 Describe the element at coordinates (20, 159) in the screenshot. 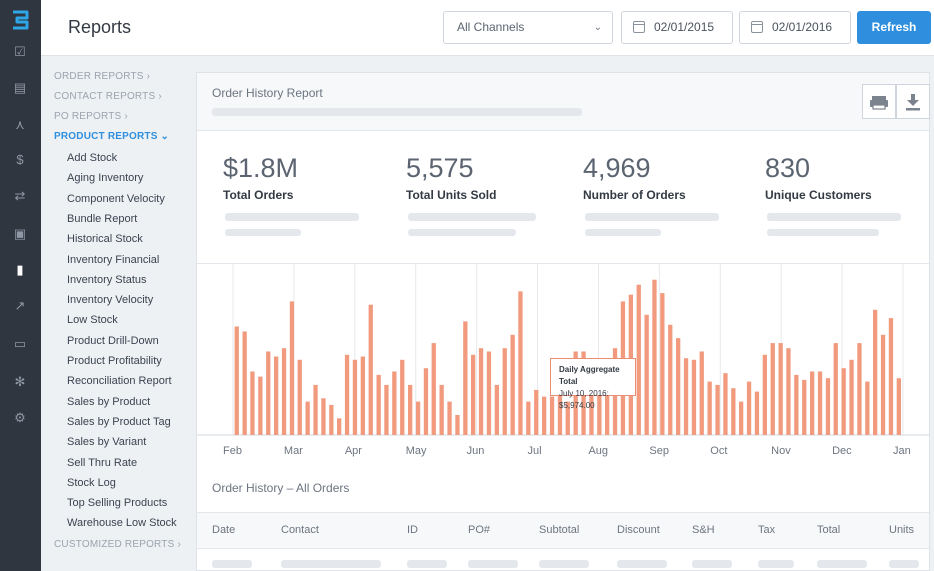

I see `dollar-icon: $` at that location.